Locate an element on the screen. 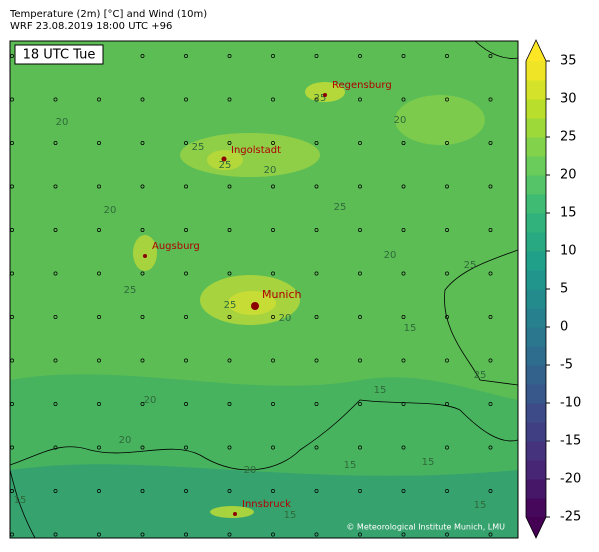 The width and height of the screenshot is (599, 552). colorbar-tick-label: 25 is located at coordinates (568, 137).